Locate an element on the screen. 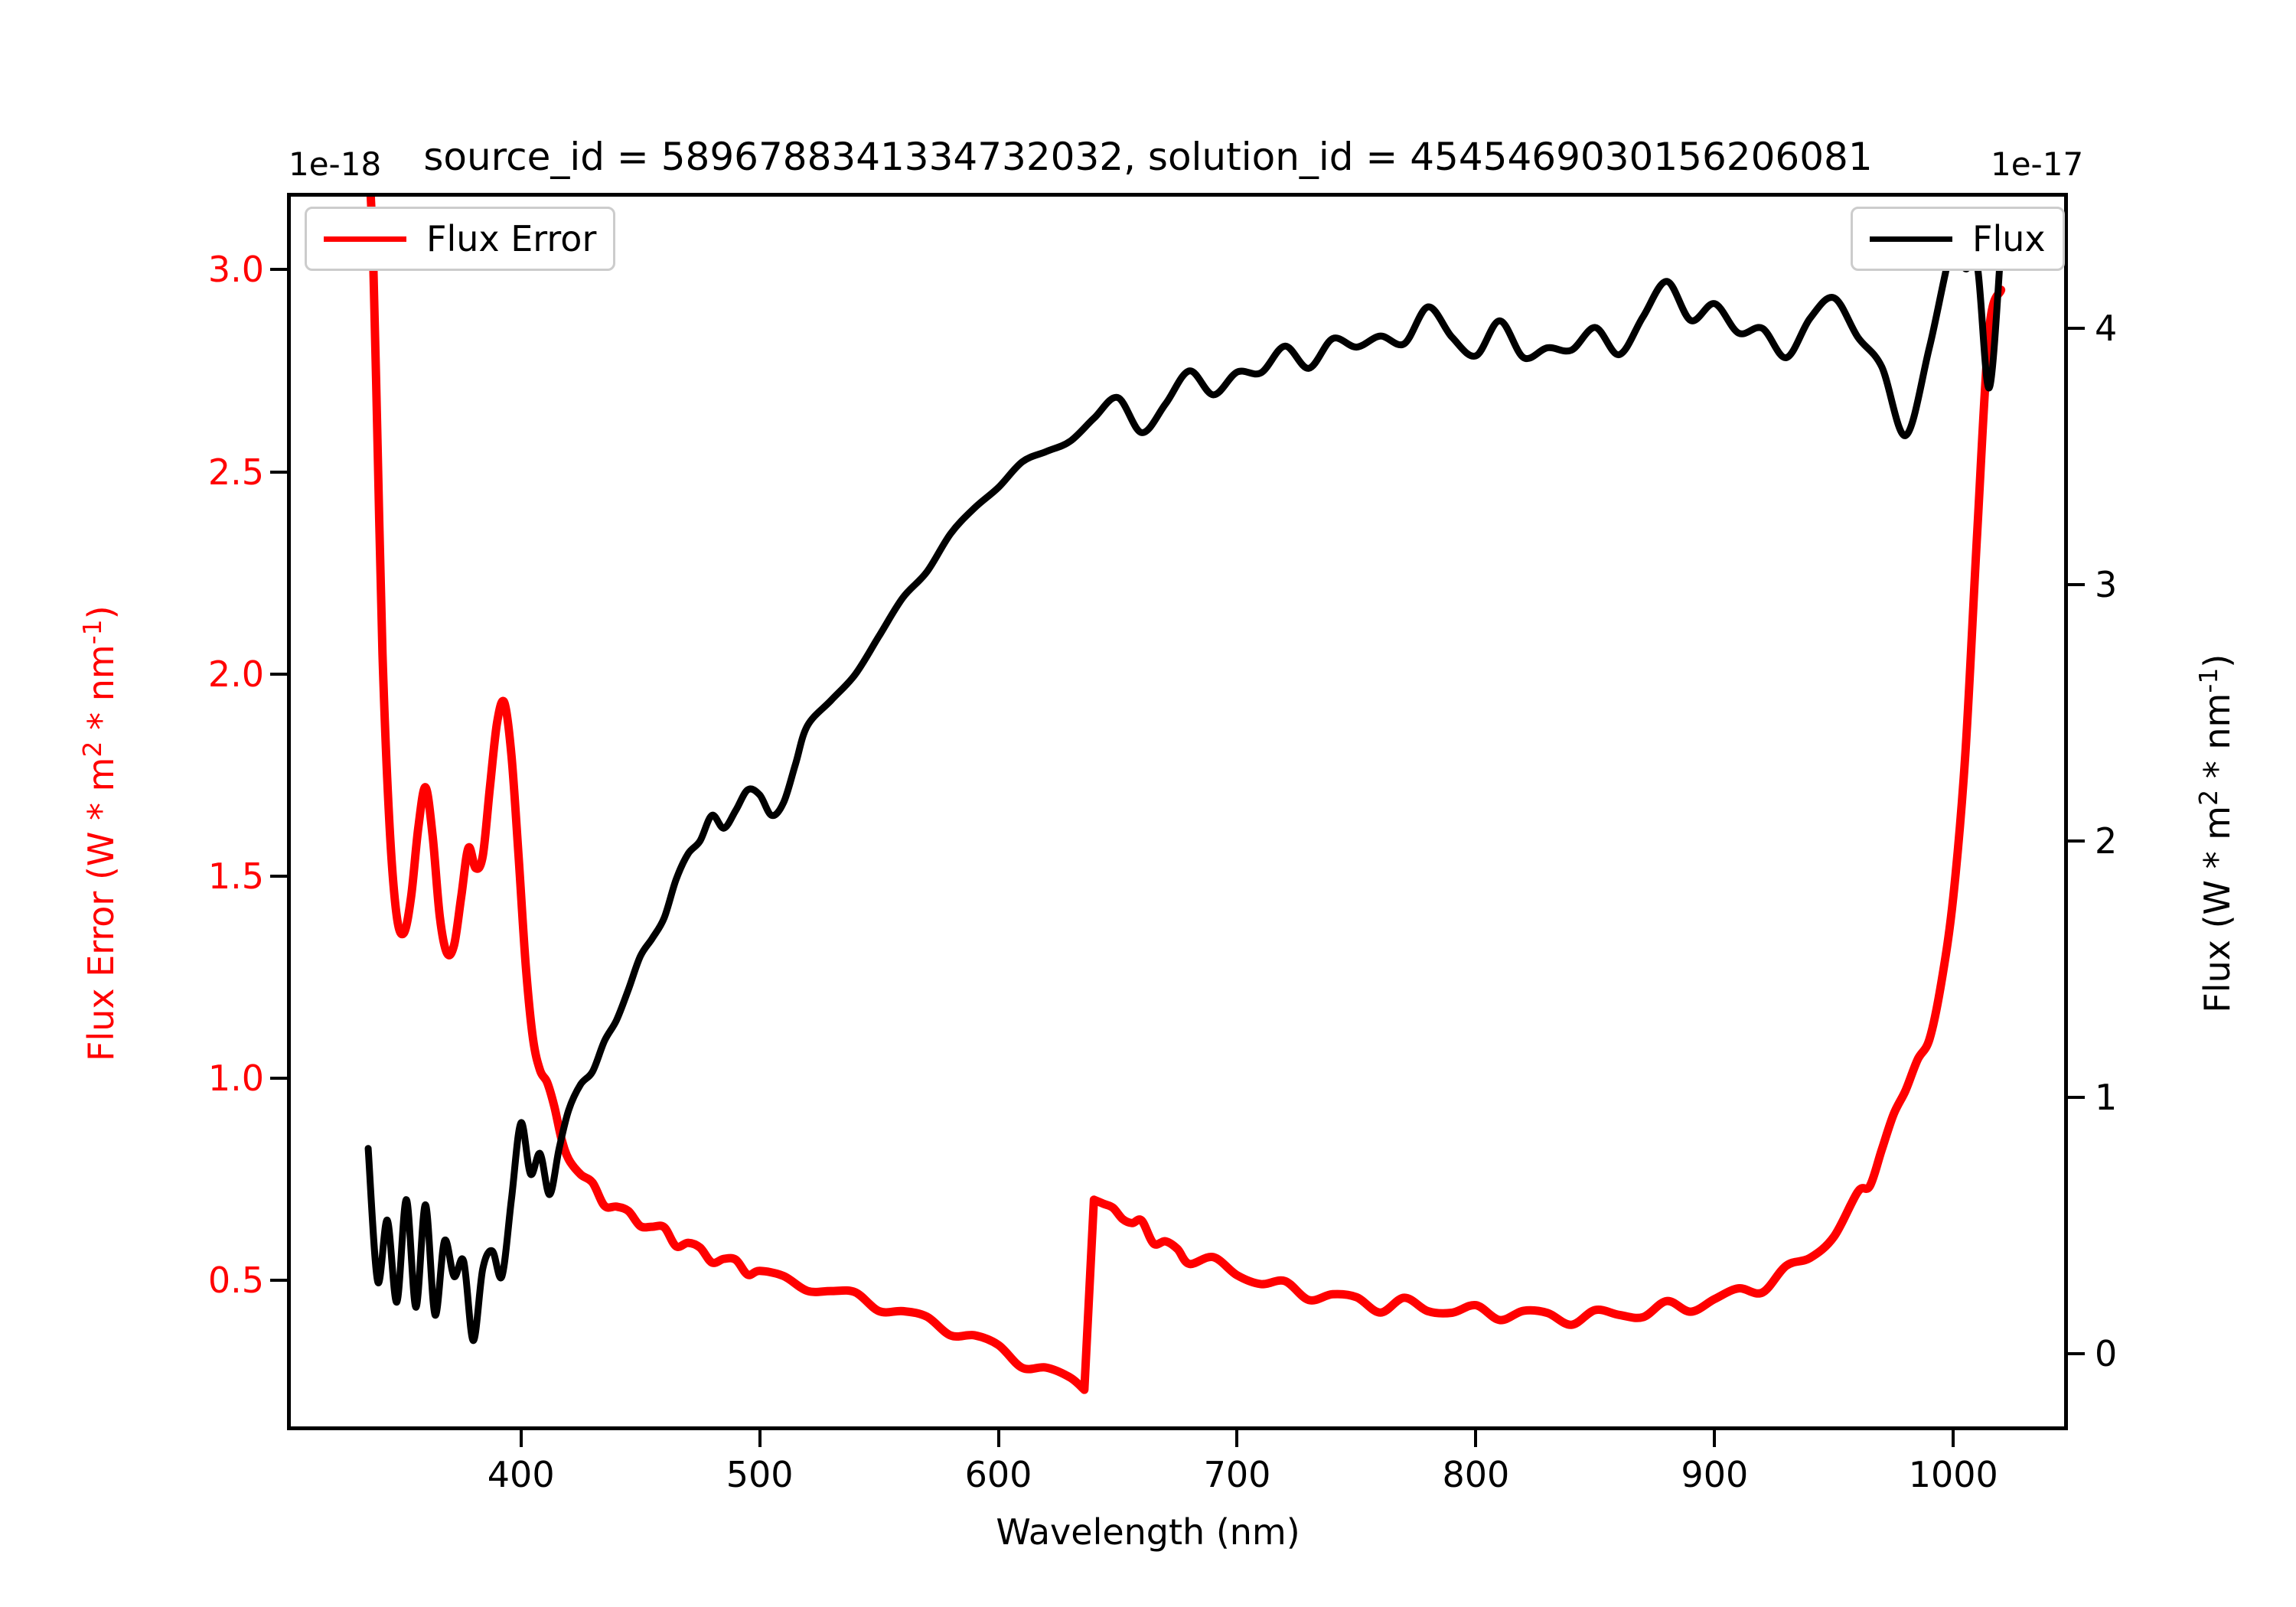  y-axis-right-tick-label: 0 is located at coordinates (2106, 1353).